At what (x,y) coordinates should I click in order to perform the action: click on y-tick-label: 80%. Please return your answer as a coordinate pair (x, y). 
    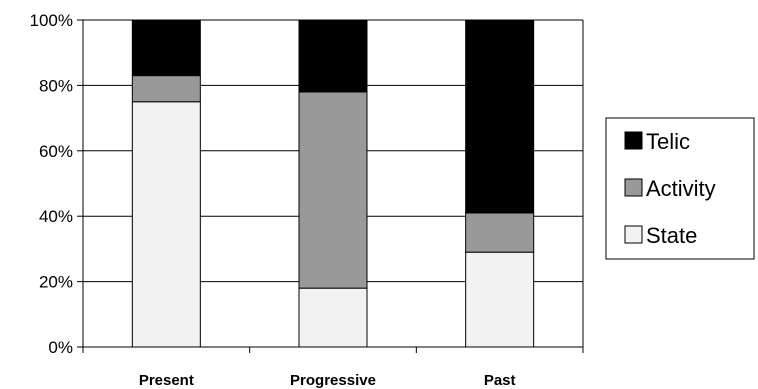
    Looking at the image, I should click on (56, 85).